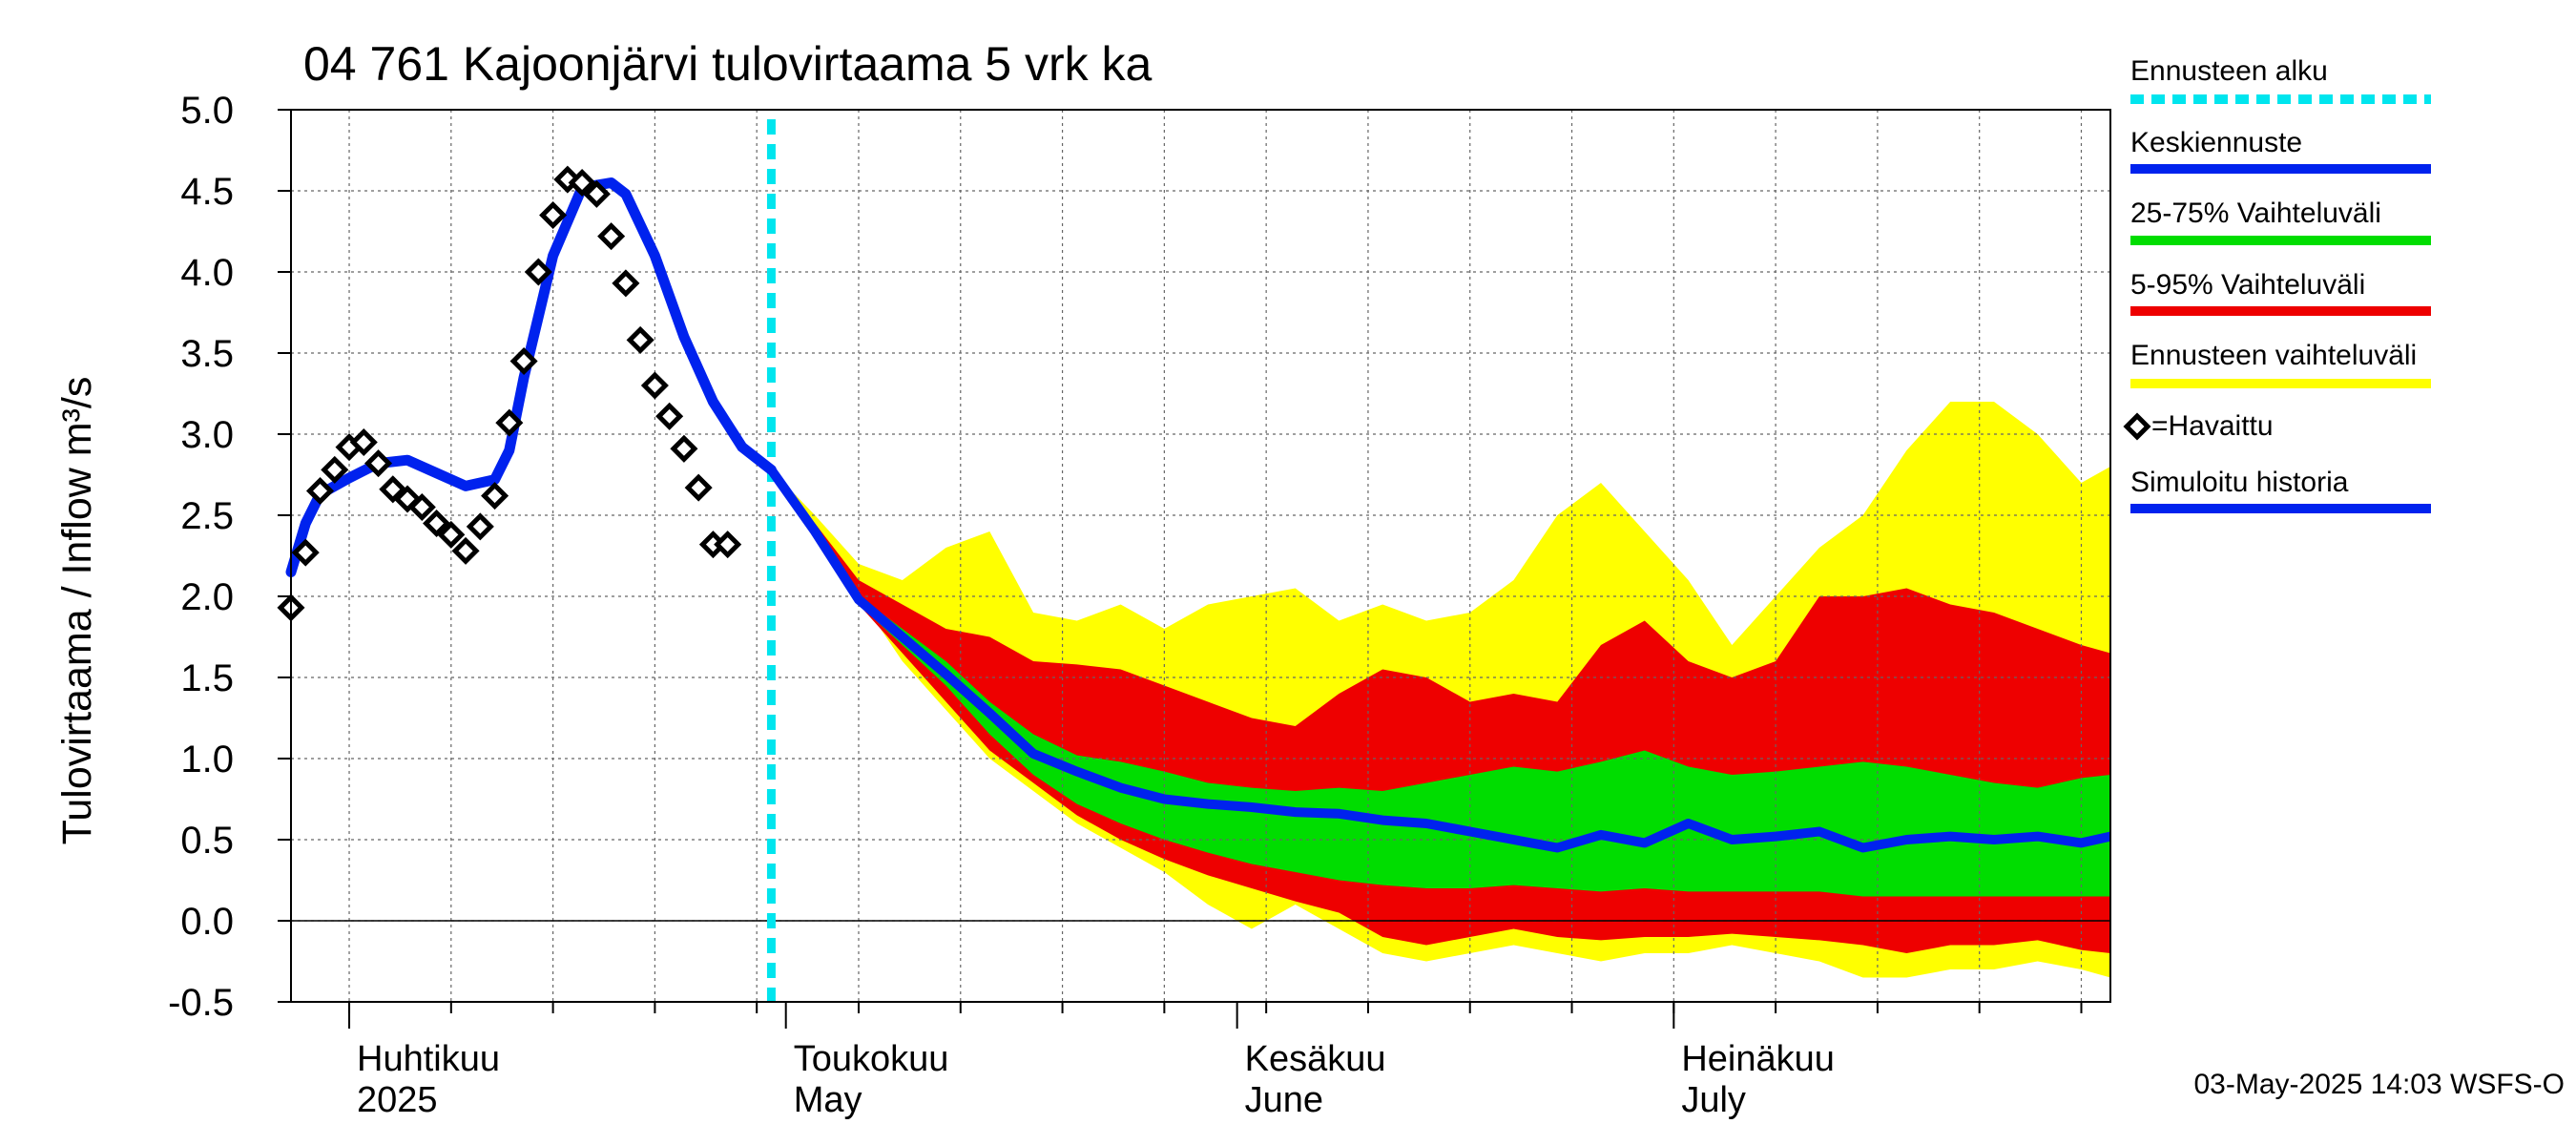  What do you see at coordinates (2247, 285) in the screenshot?
I see `legend-label-5-95-vaihteluv-li: 5-95% Vaihteluväli` at bounding box center [2247, 285].